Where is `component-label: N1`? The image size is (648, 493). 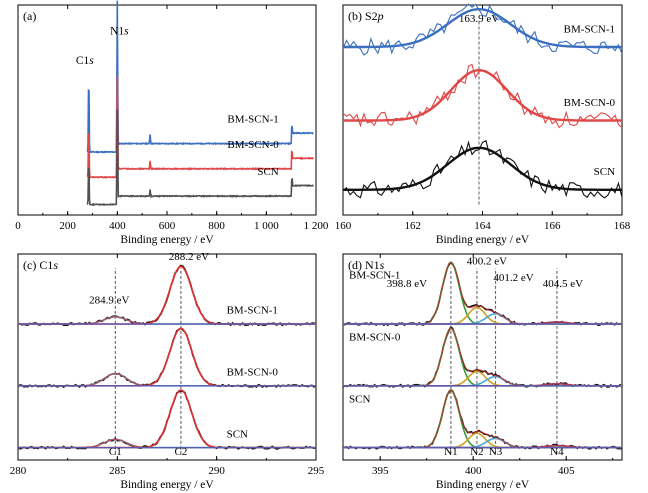
component-label: N1 is located at coordinates (450, 452).